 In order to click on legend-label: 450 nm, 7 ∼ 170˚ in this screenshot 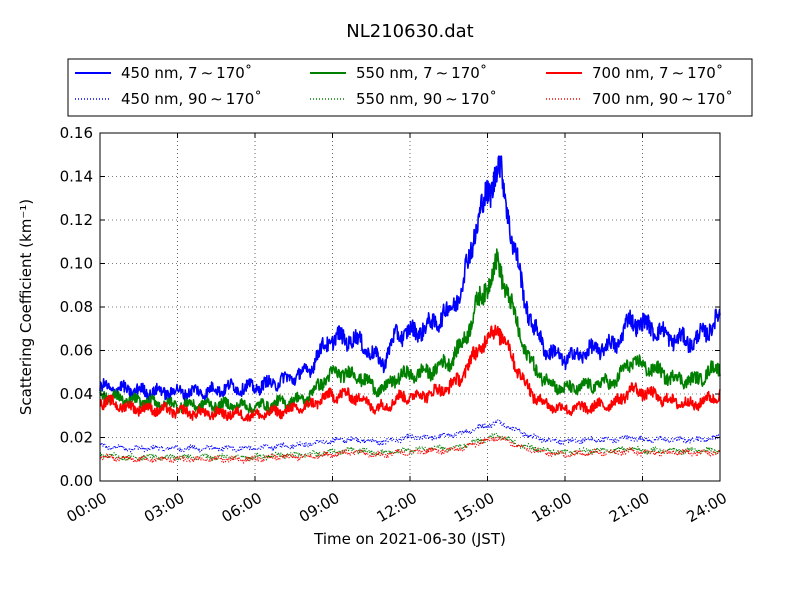, I will do `click(186, 73)`.